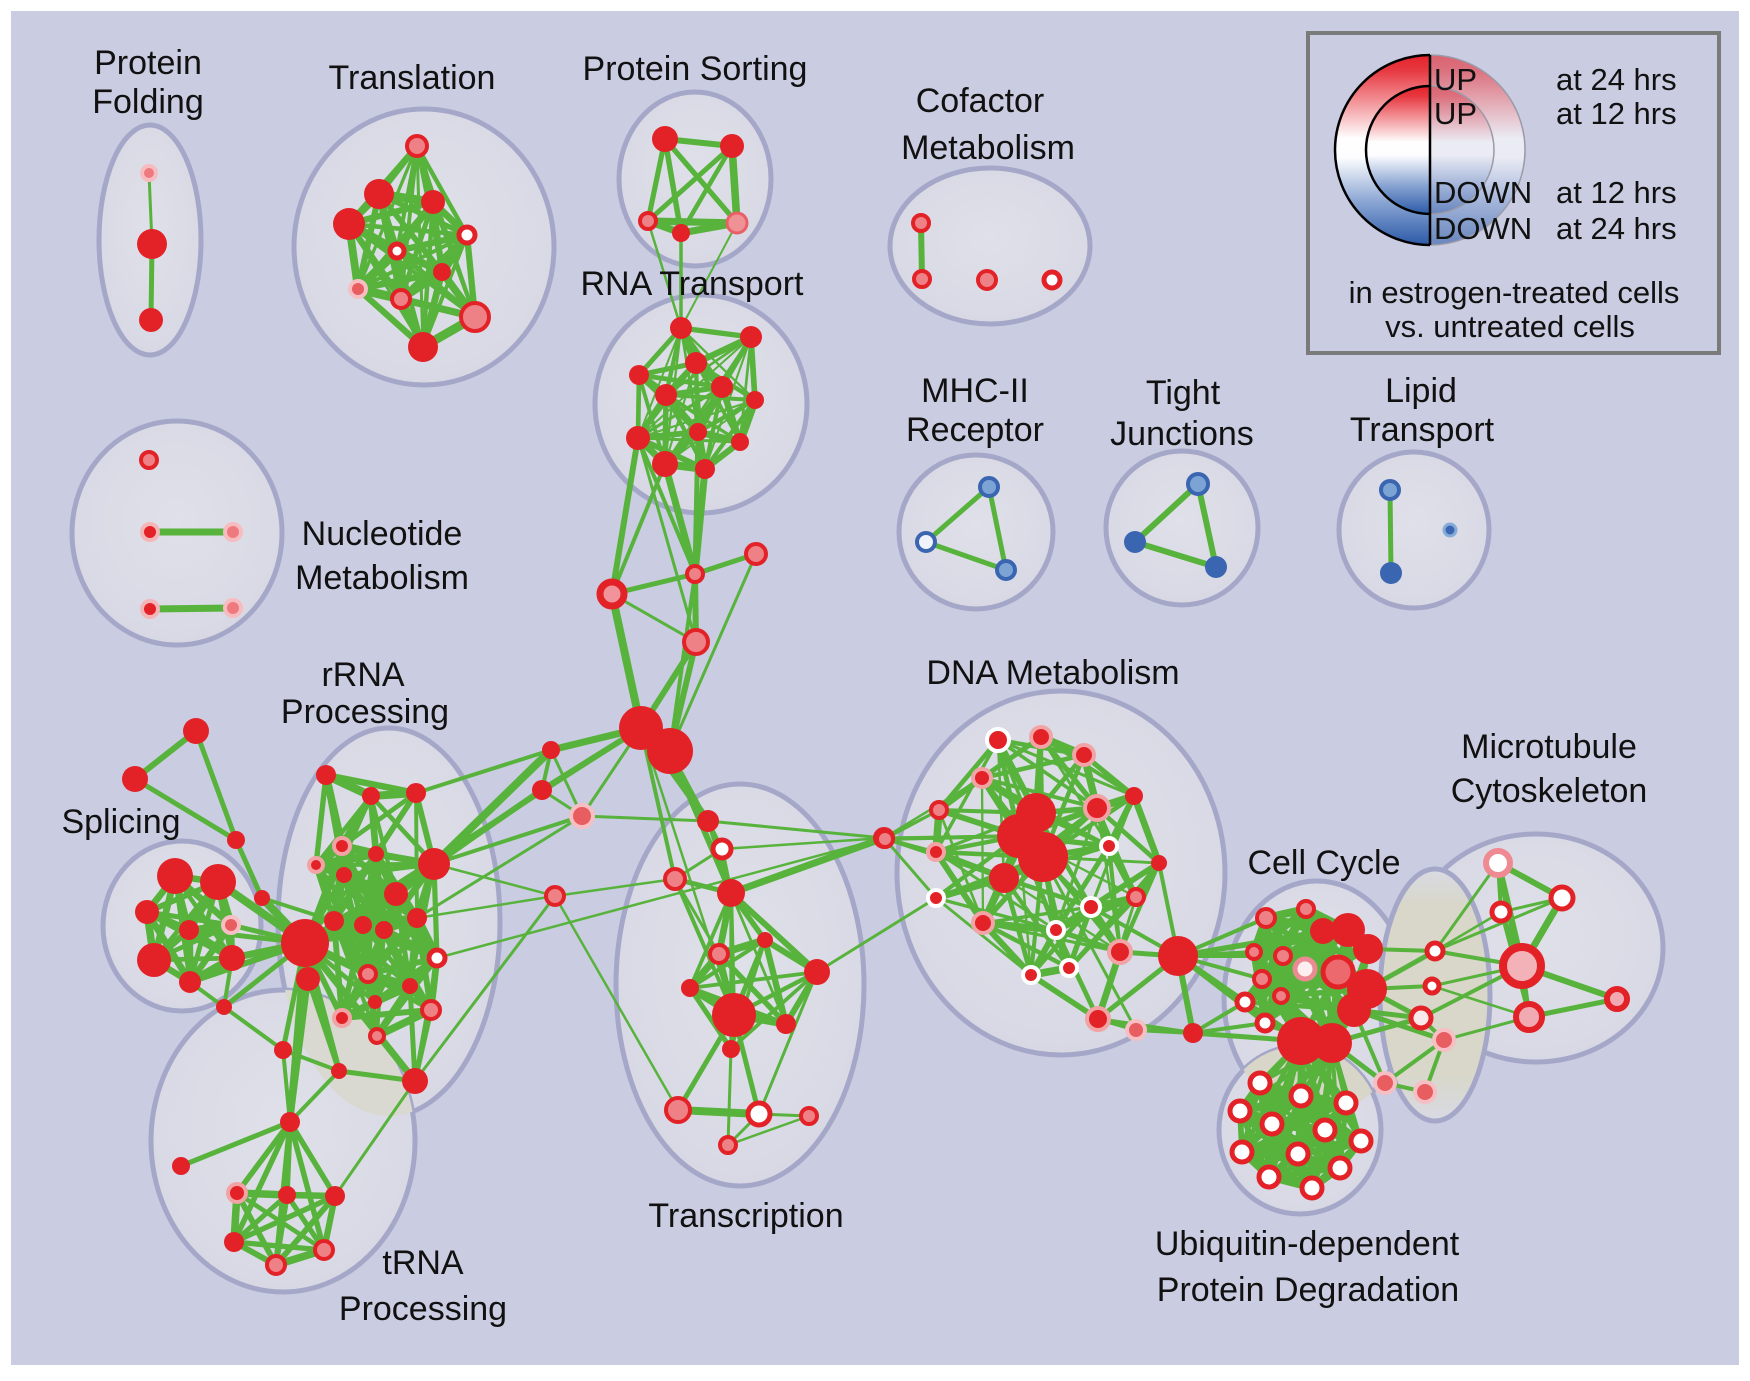 The width and height of the screenshot is (1750, 1381). I want to click on svg-text: Transcription, so click(745, 1216).